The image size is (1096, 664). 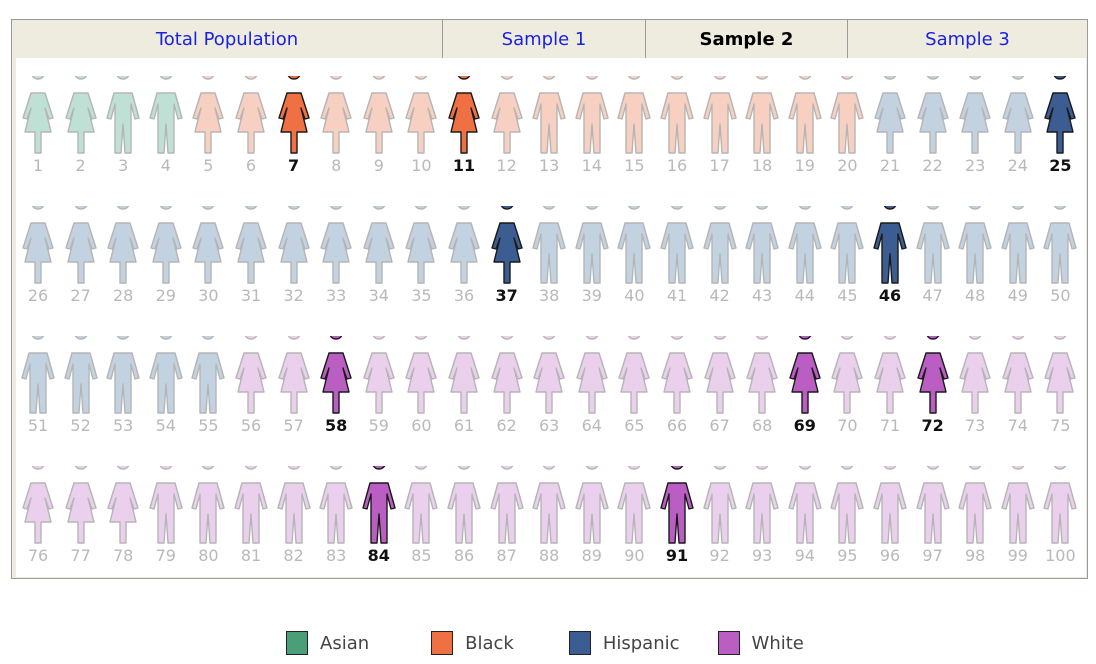 I want to click on tab-sample-3: Sample 3, so click(x=967, y=39).